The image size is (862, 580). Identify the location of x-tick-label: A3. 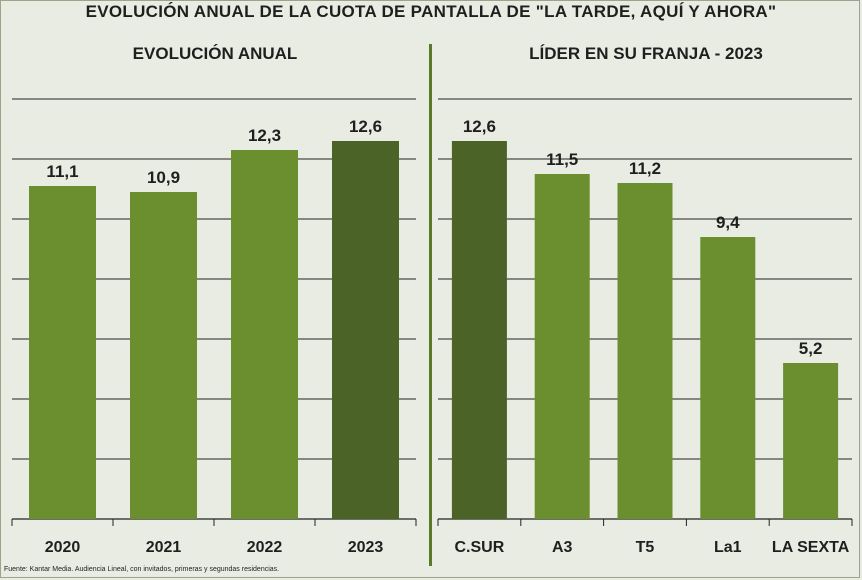
(562, 547).